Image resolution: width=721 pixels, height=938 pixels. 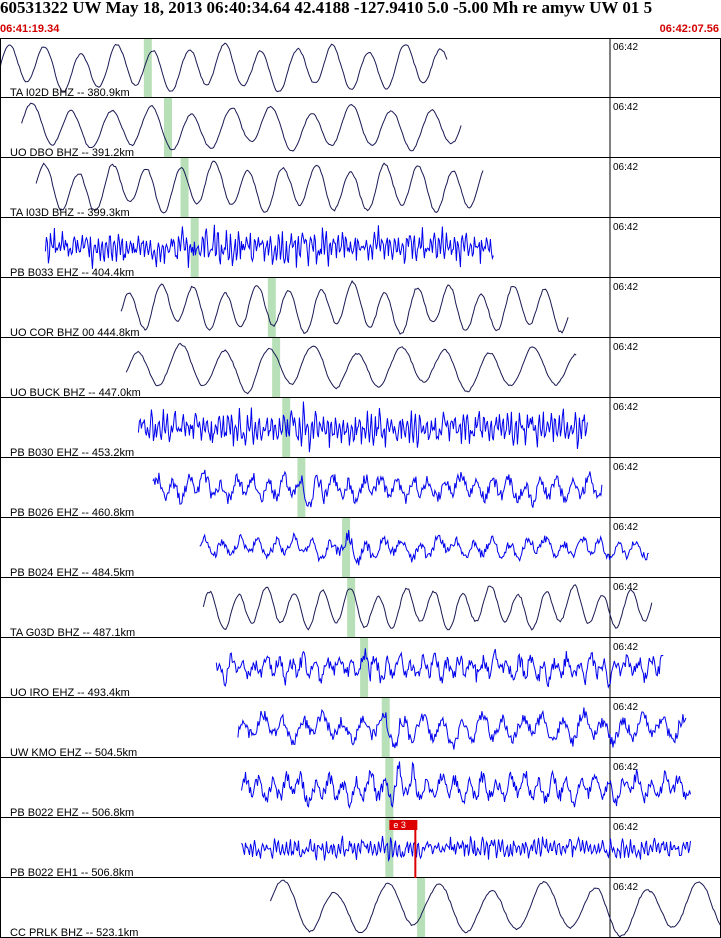 What do you see at coordinates (72, 633) in the screenshot?
I see `channel-label: TA G03D BHZ -- 487.1km` at bounding box center [72, 633].